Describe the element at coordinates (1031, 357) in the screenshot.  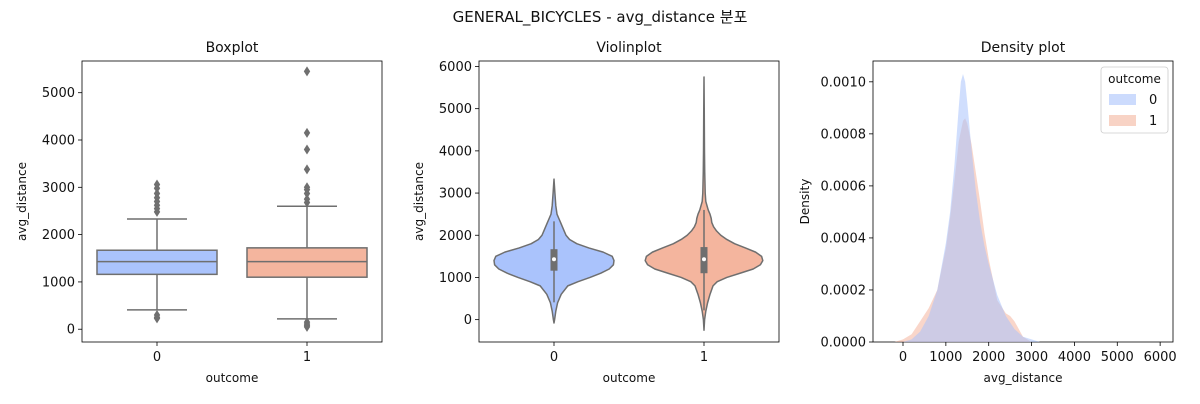
I see `x-tick-label: 3000` at that location.